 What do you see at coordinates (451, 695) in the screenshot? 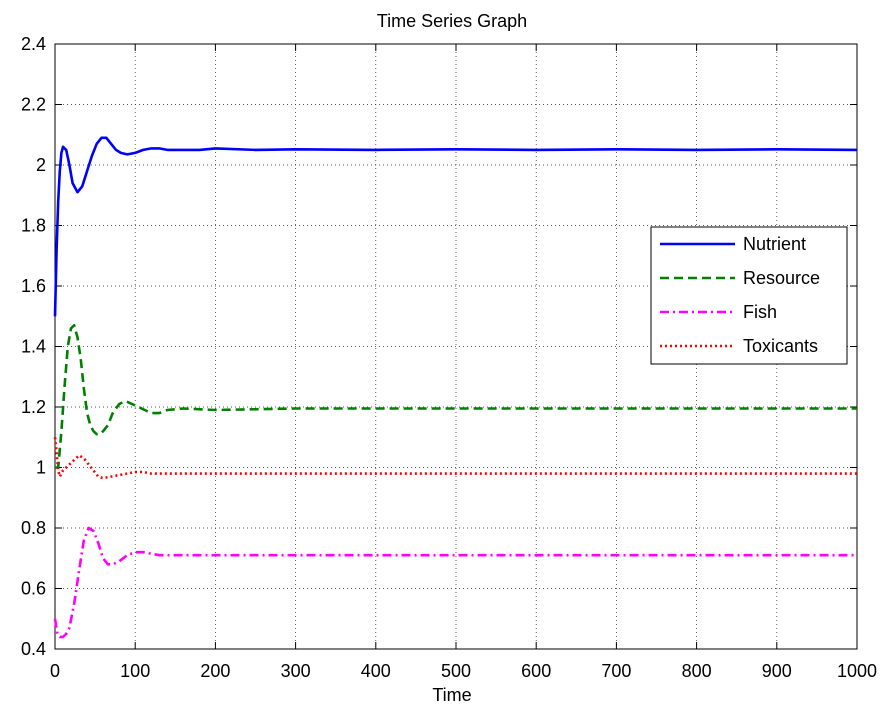
I see `x-axis-label: Time` at bounding box center [451, 695].